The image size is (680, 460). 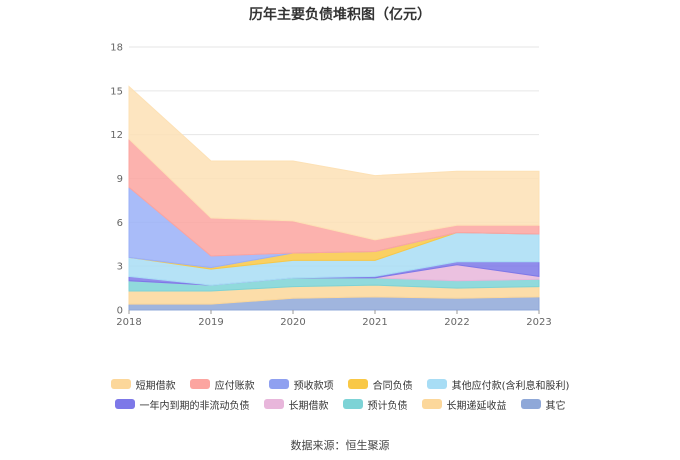 I want to click on legend-item: 应付账款, so click(x=222, y=384).